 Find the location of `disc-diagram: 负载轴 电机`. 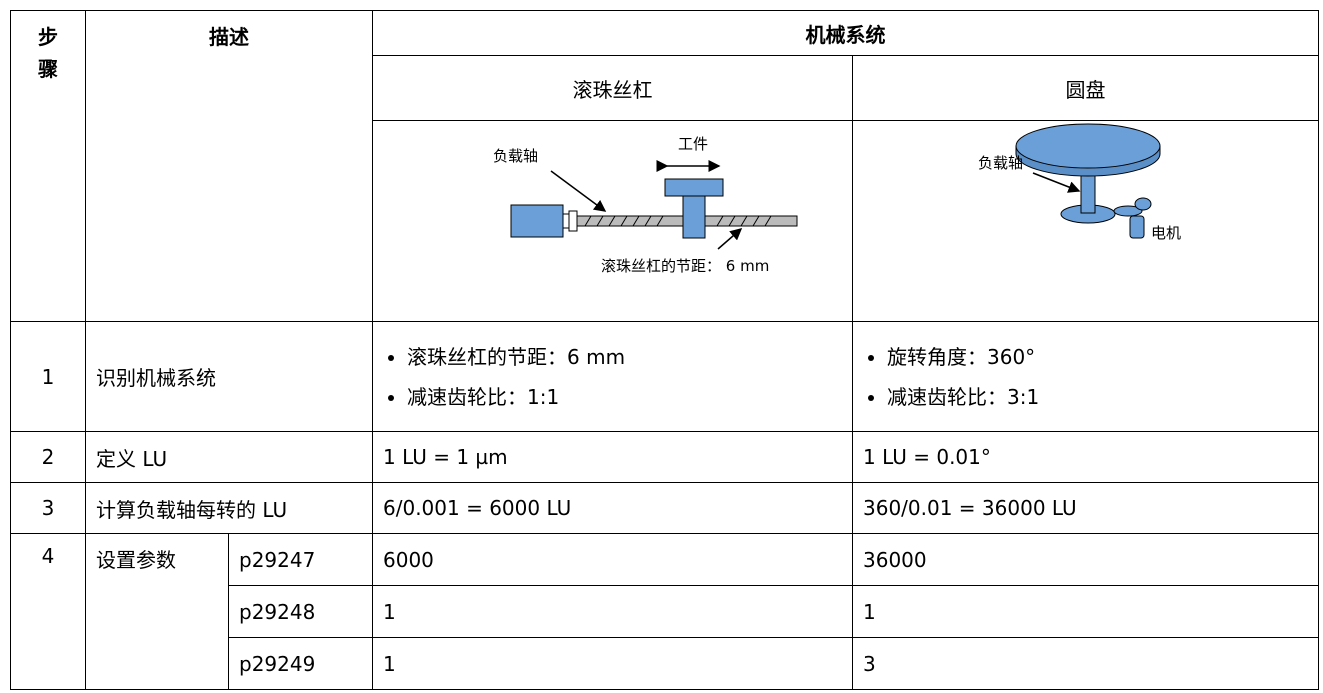

disc-diagram: 负载轴 电机 is located at coordinates (1079, 182).